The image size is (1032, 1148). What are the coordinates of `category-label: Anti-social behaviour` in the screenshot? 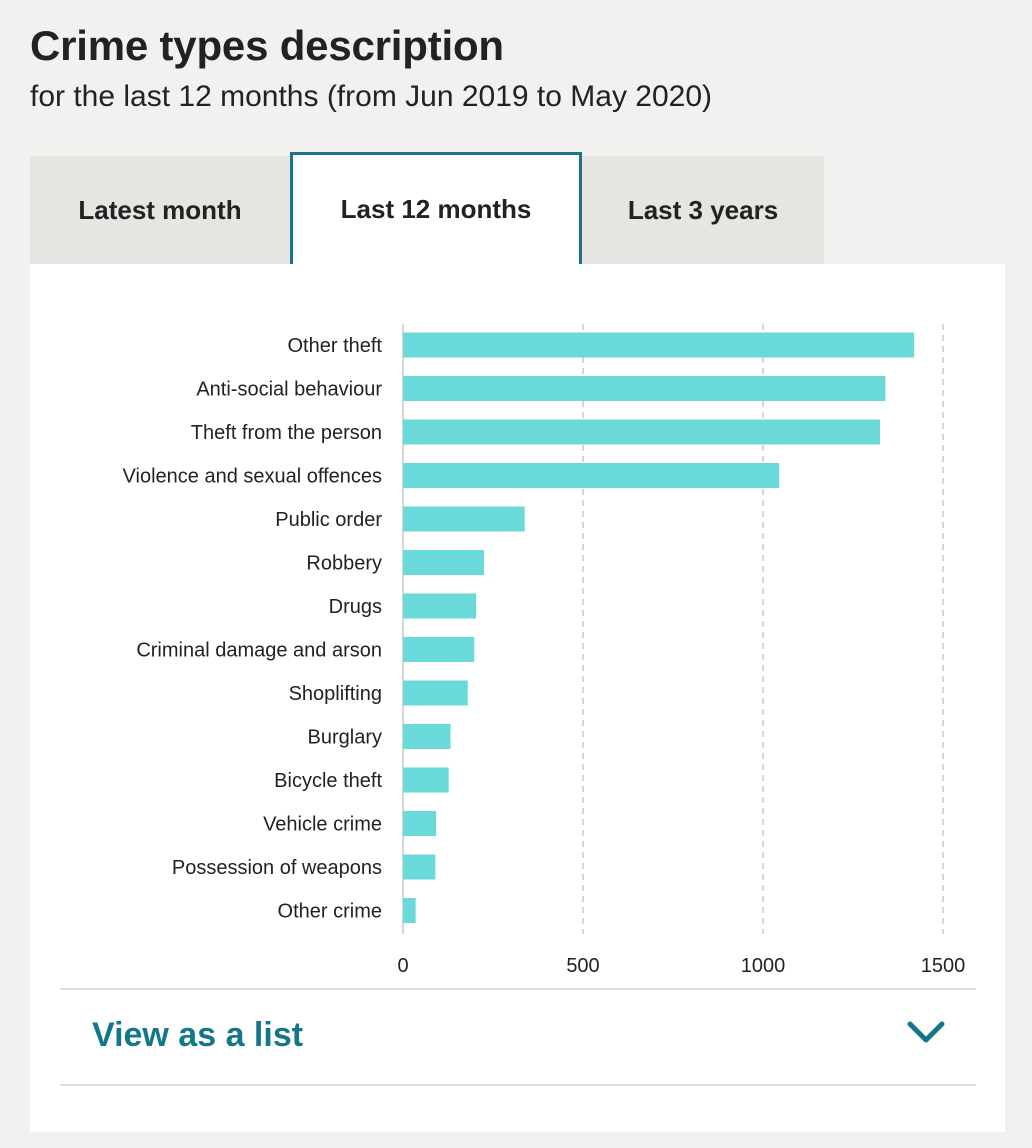 It's located at (289, 390).